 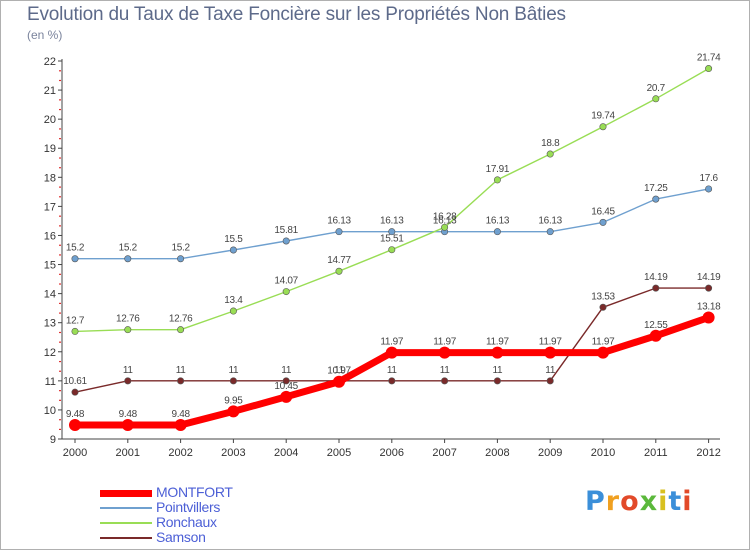 What do you see at coordinates (180, 453) in the screenshot?
I see `x-tick-label: 2002` at bounding box center [180, 453].